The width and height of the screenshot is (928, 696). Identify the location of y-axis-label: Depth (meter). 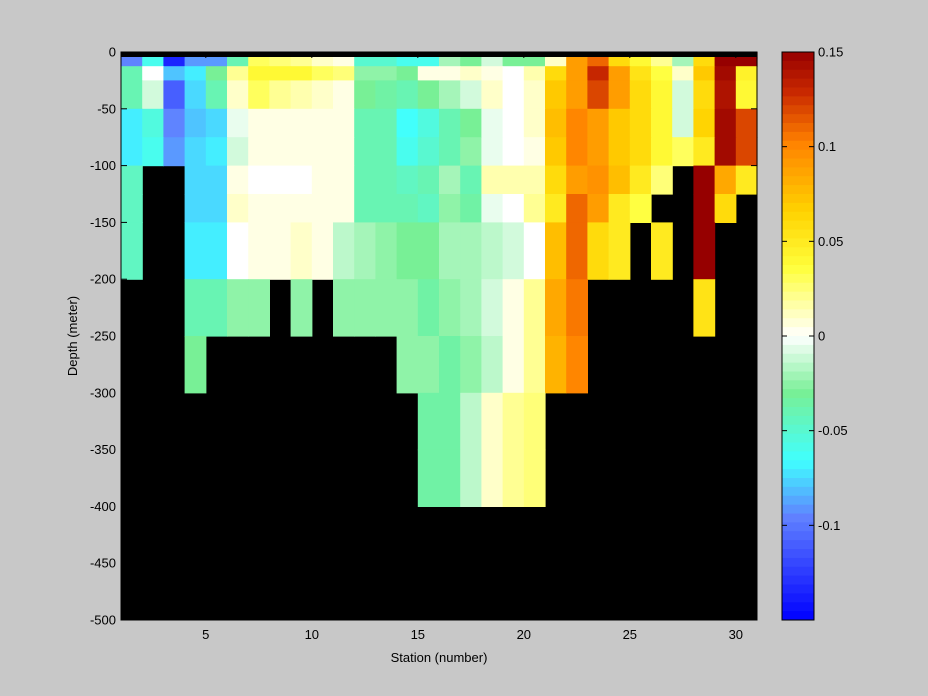
(72, 336).